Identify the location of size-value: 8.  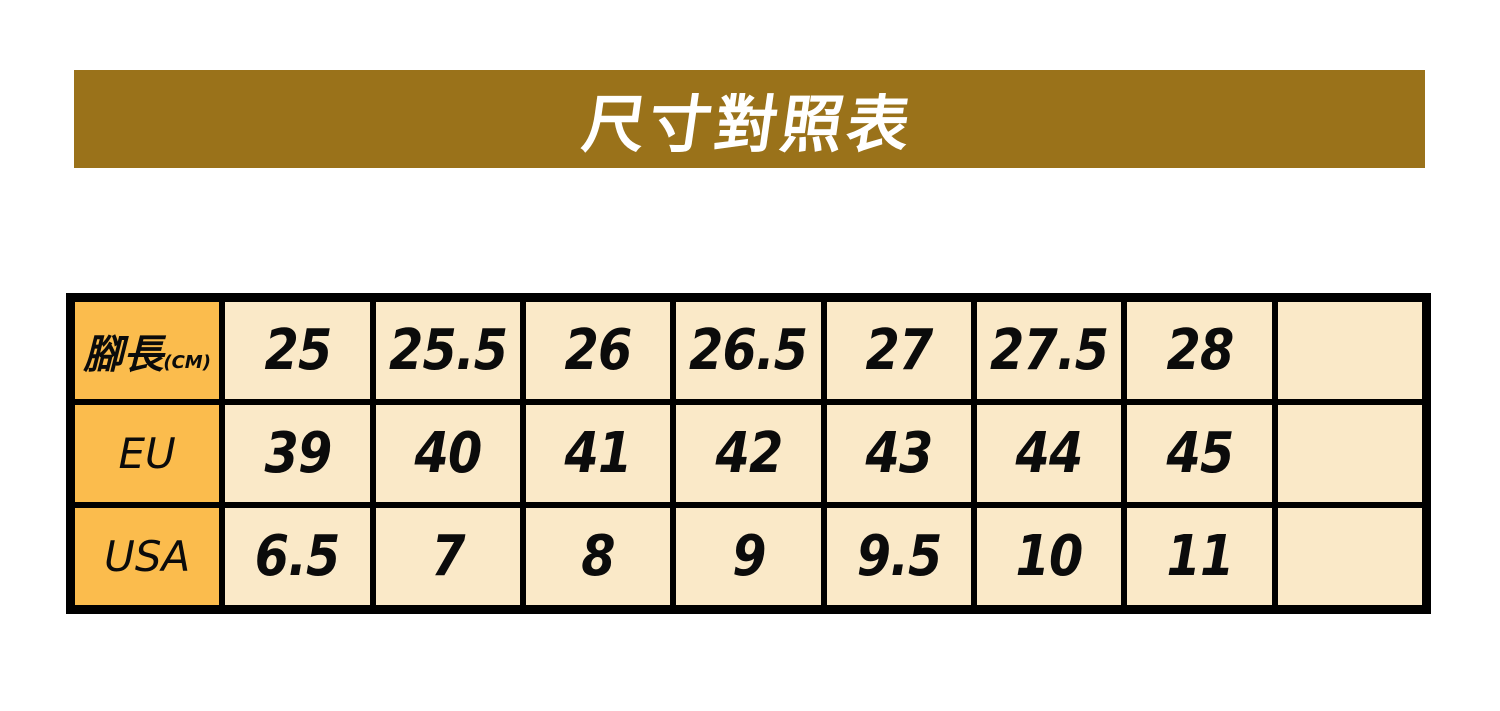
(598, 556).